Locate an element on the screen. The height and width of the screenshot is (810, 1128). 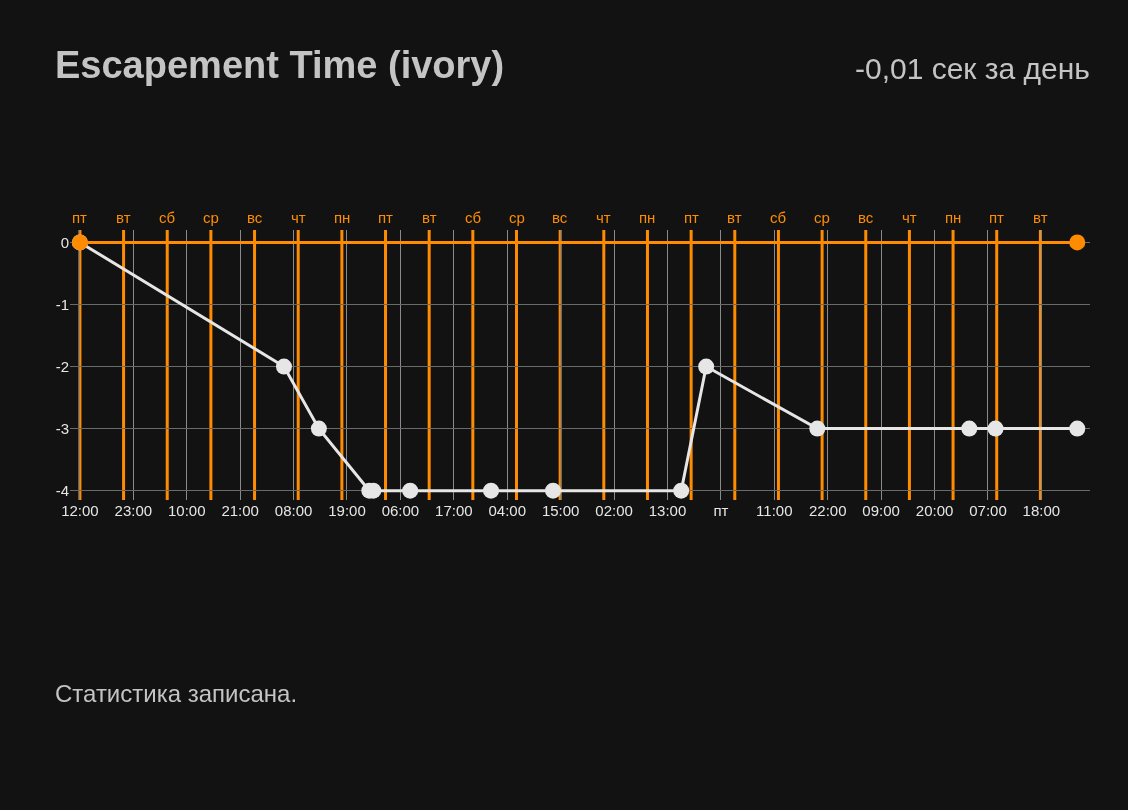
x-tick-label: 15:00 is located at coordinates (560, 510).